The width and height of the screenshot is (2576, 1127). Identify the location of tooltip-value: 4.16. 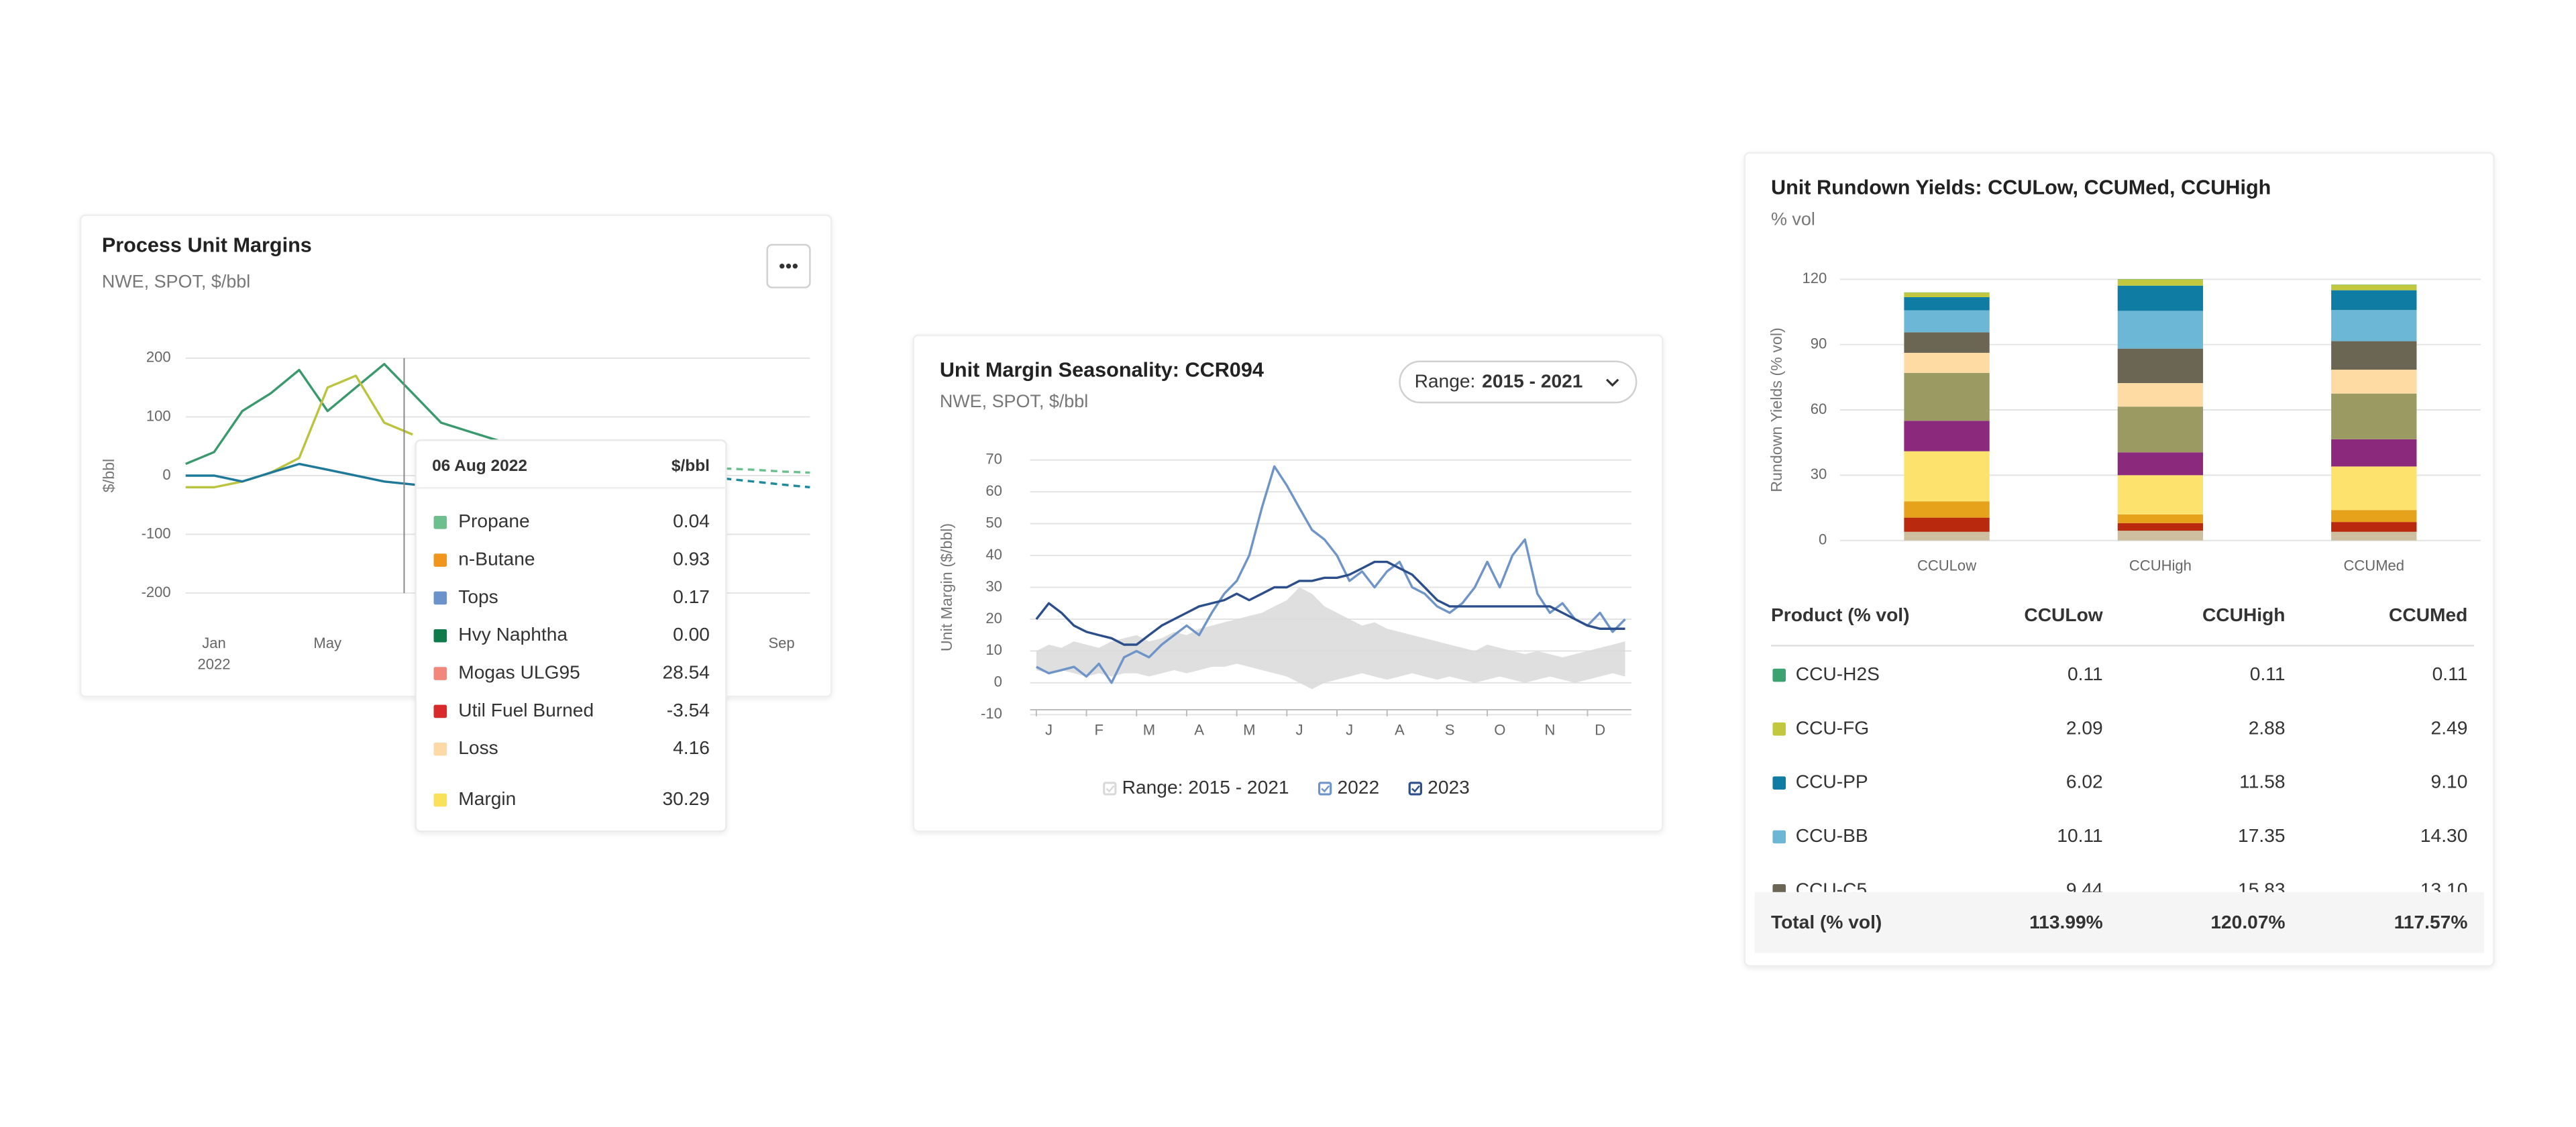
(691, 747).